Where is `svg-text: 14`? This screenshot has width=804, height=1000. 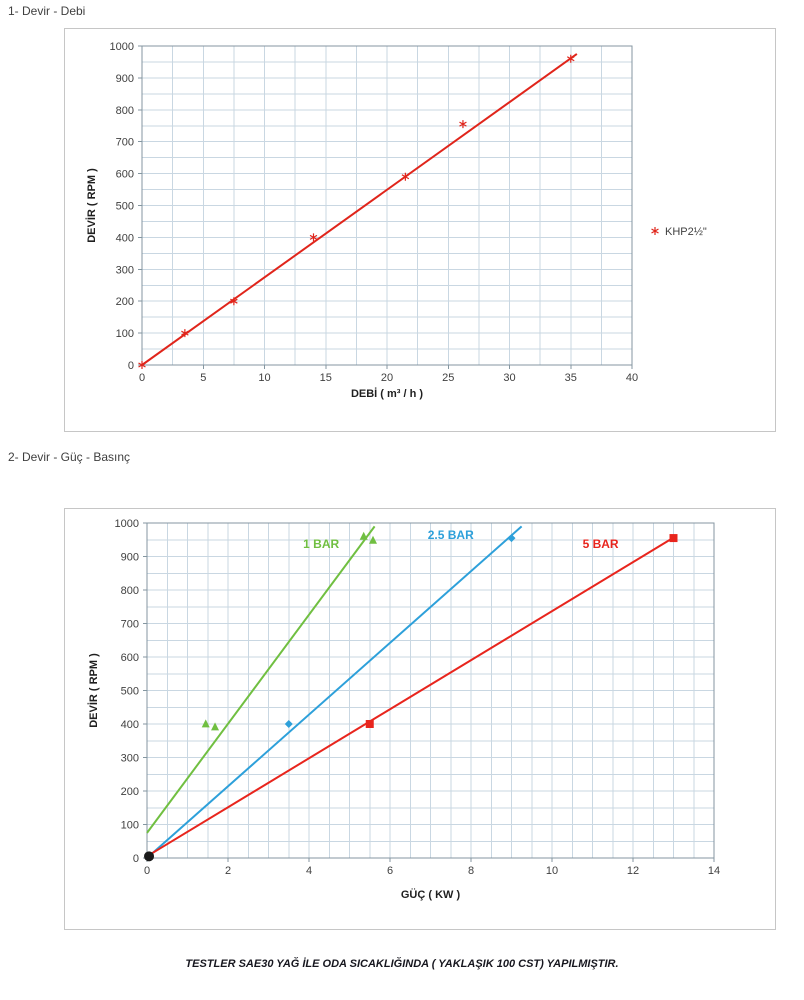
svg-text: 14 is located at coordinates (714, 871).